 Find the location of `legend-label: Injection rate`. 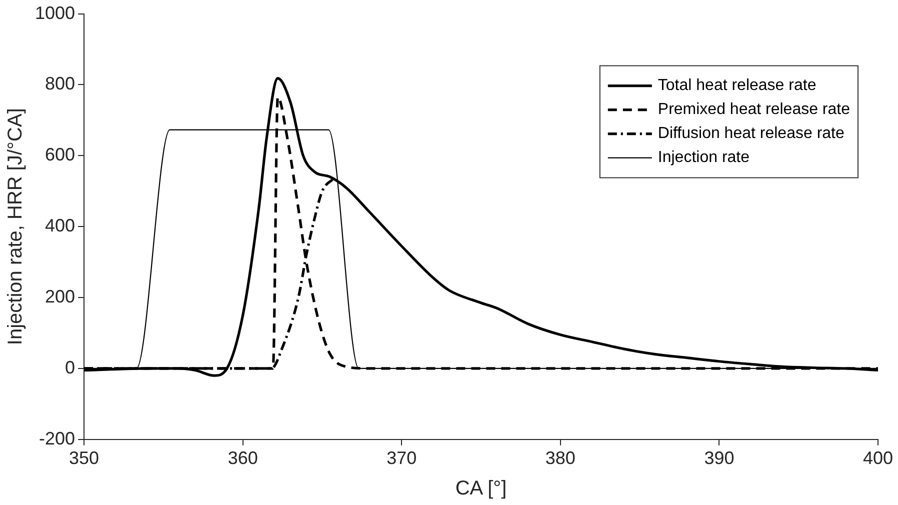

legend-label: Injection rate is located at coordinates (704, 157).